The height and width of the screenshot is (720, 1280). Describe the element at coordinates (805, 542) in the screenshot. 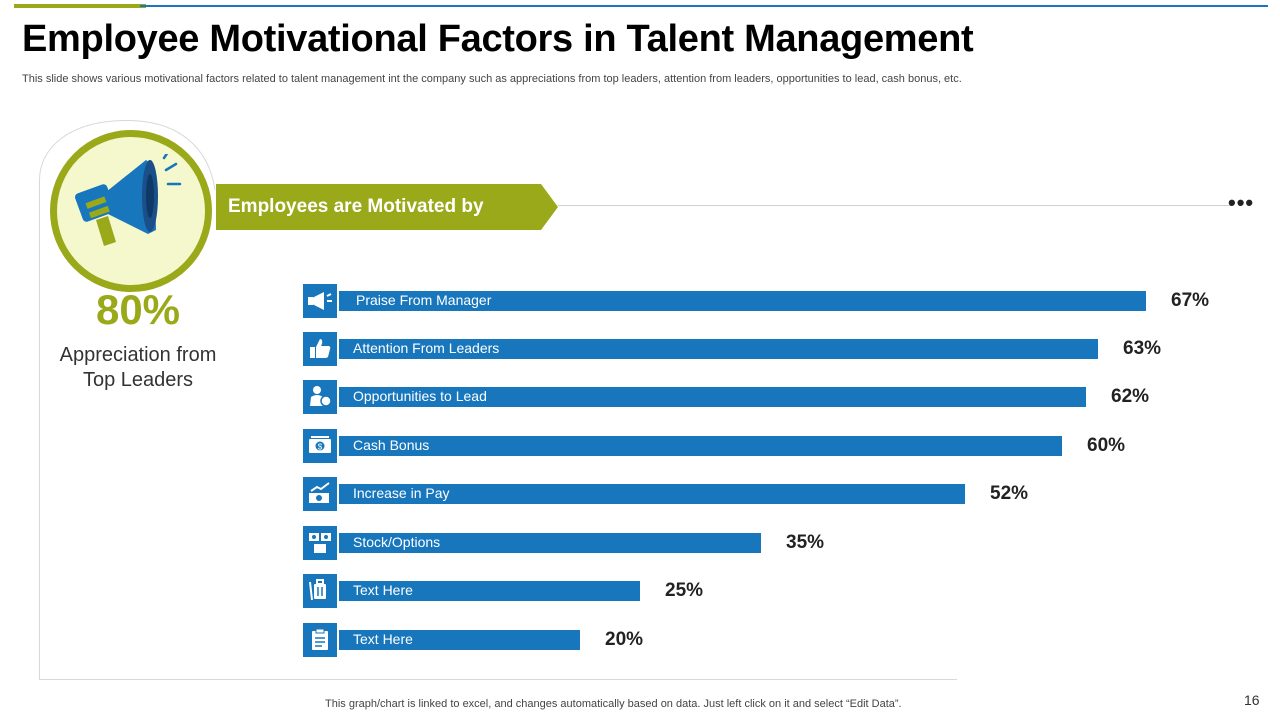

I see `bar-value-label: 35%` at that location.